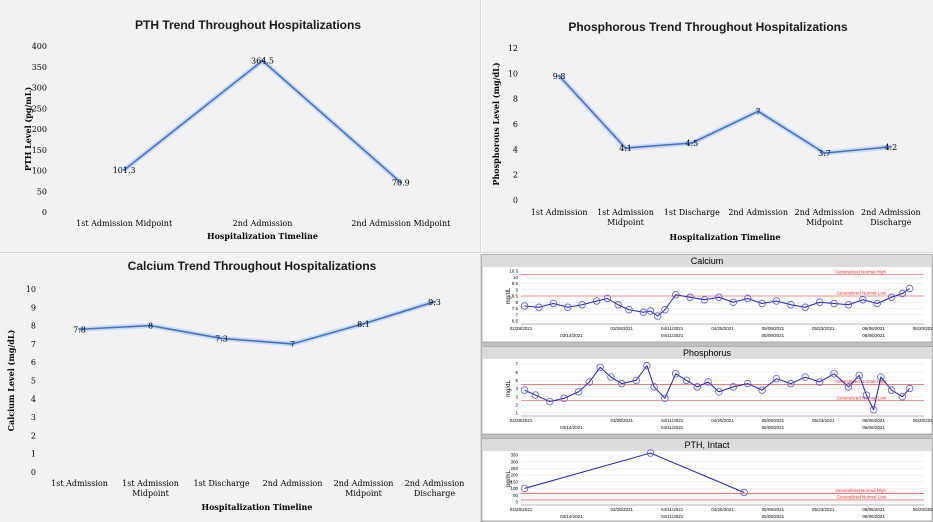 The width and height of the screenshot is (933, 522). What do you see at coordinates (571, 427) in the screenshot?
I see `lab-x-tick-label: 03/14/2021` at bounding box center [571, 427].